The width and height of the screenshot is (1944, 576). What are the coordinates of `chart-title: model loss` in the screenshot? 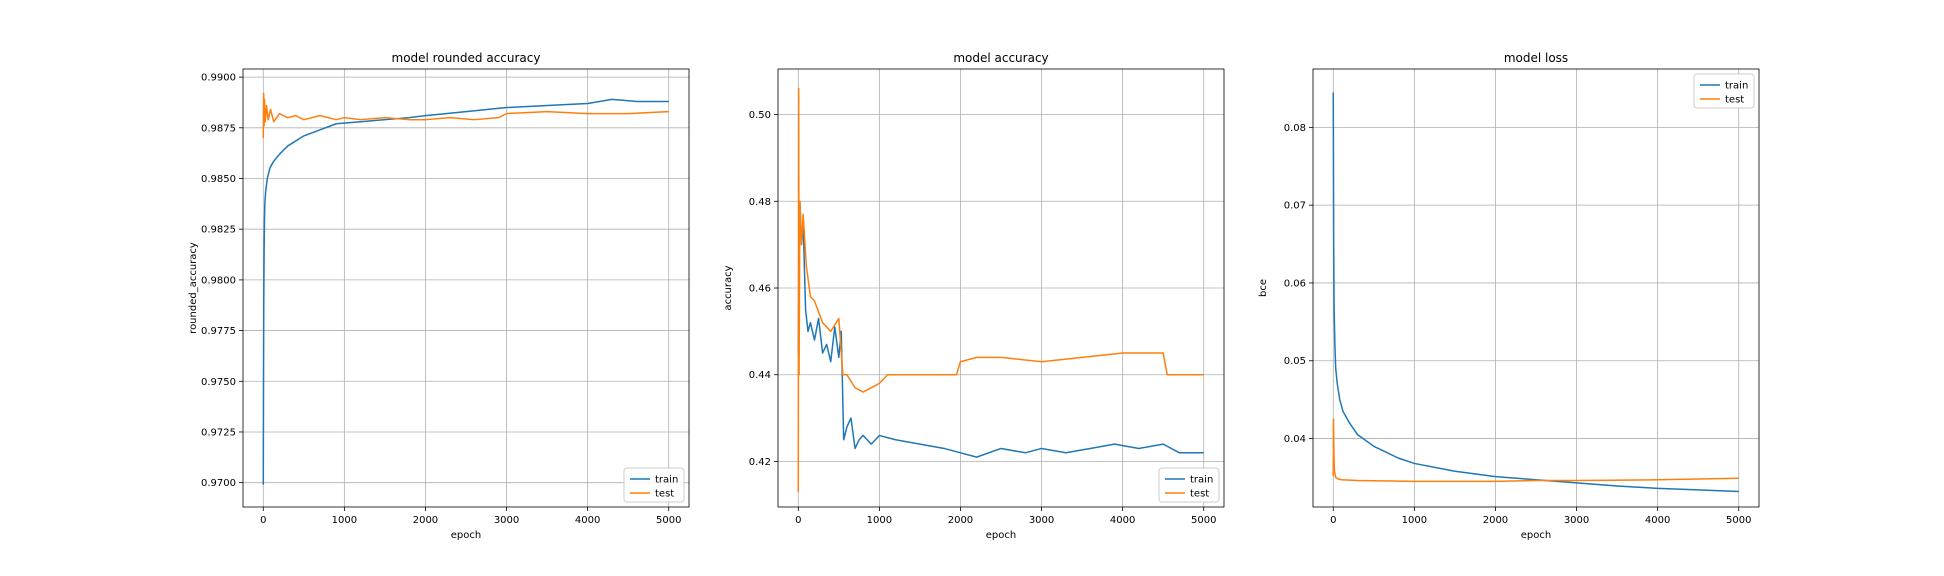 It's located at (1536, 58).